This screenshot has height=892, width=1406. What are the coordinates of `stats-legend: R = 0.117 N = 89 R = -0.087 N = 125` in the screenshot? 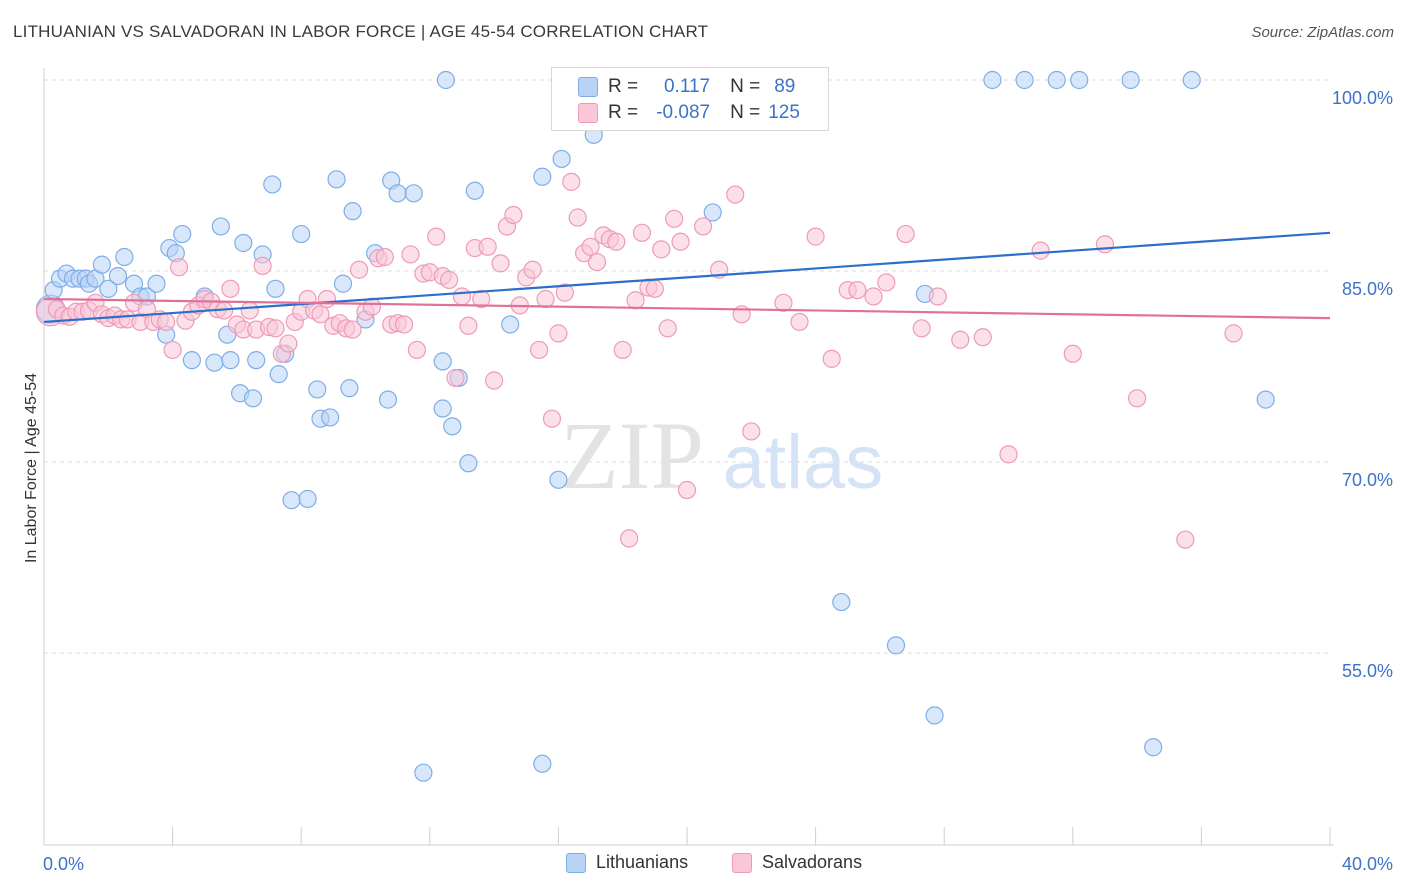 It's located at (690, 99).